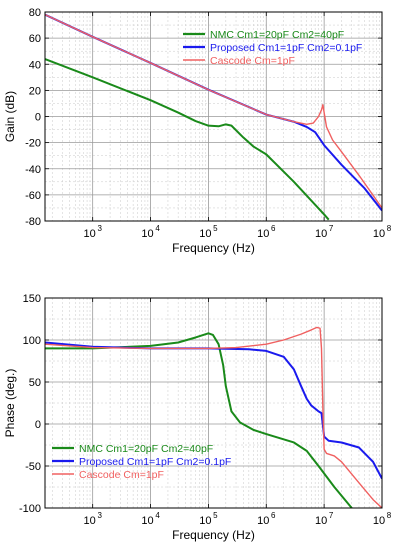 This screenshot has height=550, width=400. What do you see at coordinates (10, 403) in the screenshot?
I see `y-axis-title: Phase (deg.)` at bounding box center [10, 403].